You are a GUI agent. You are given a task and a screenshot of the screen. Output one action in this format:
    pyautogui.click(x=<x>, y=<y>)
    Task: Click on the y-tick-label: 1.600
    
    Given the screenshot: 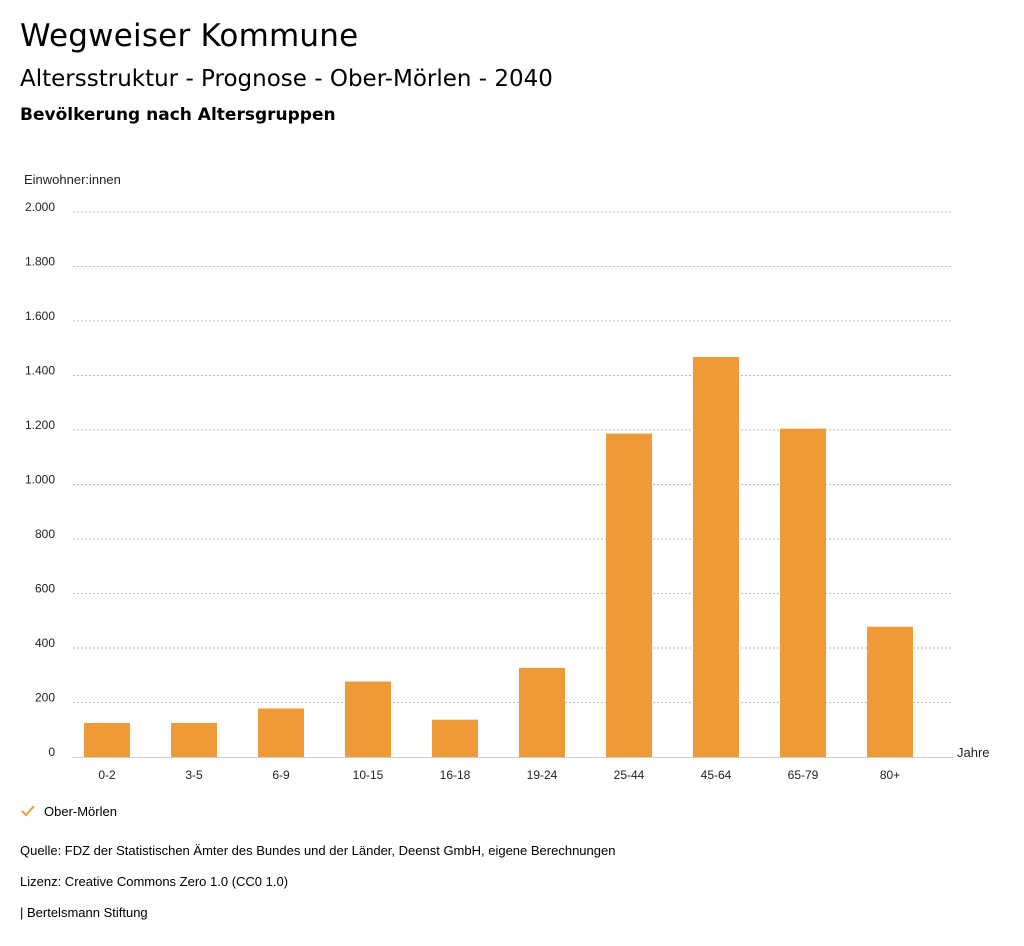 What is the action you would take?
    pyautogui.click(x=40, y=316)
    